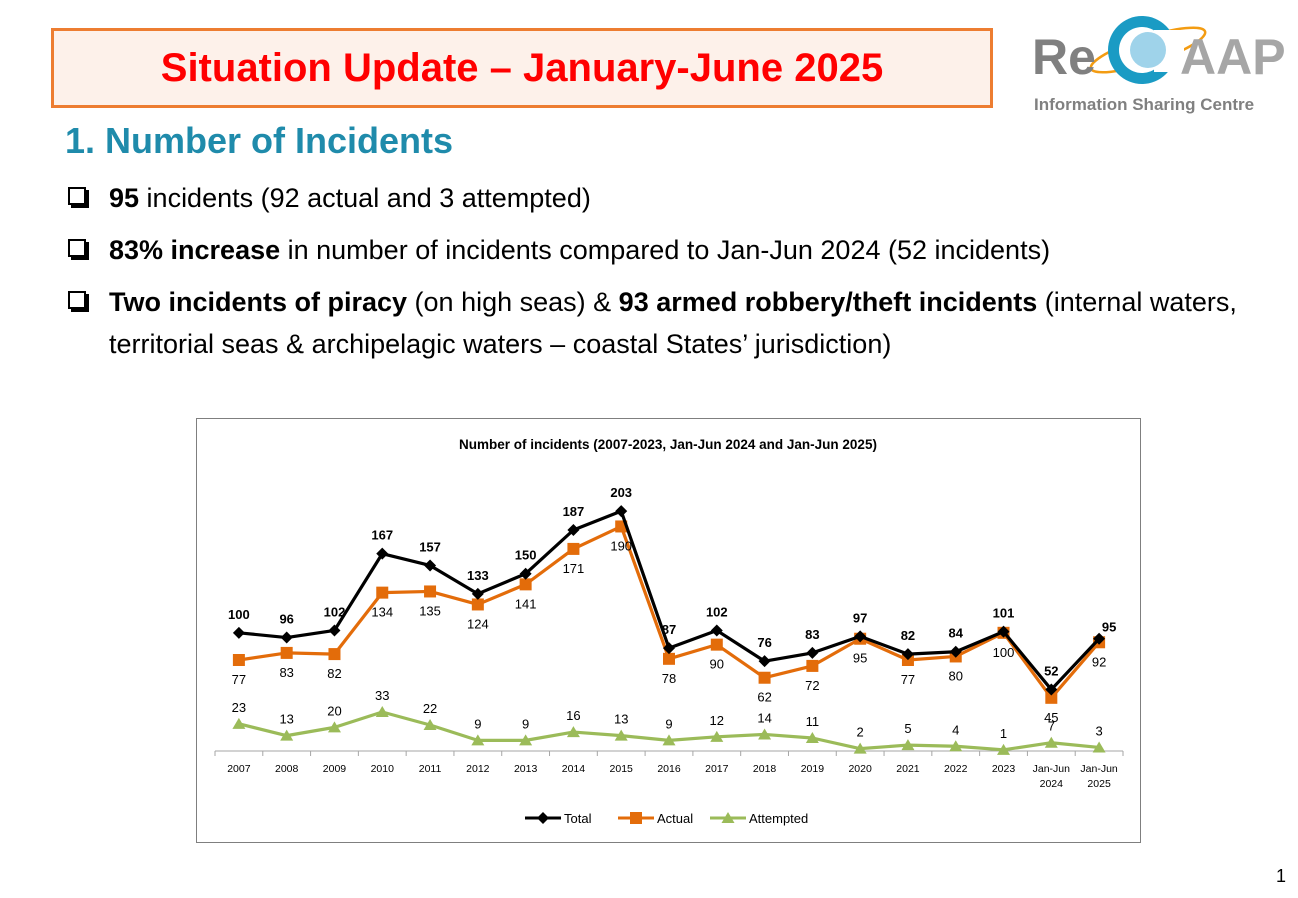 The image size is (1298, 898). I want to click on legend-attempted-label: Attempted, so click(778, 818).